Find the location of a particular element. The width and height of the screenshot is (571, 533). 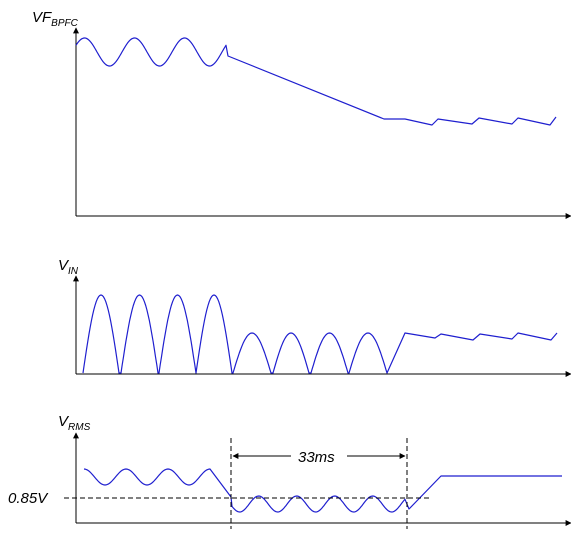

vin-label: VIN is located at coordinates (68, 267).